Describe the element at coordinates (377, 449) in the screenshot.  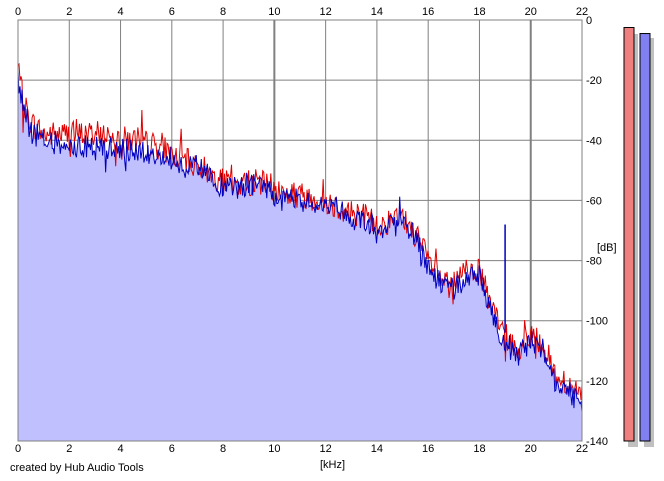
I see `x-tick-label-bottom: 14` at that location.